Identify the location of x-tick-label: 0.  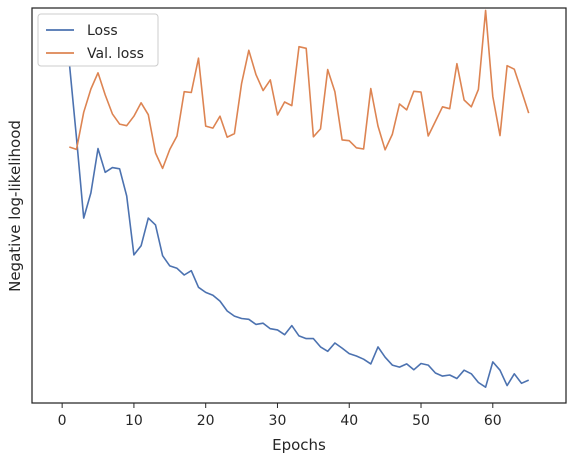
(62, 421).